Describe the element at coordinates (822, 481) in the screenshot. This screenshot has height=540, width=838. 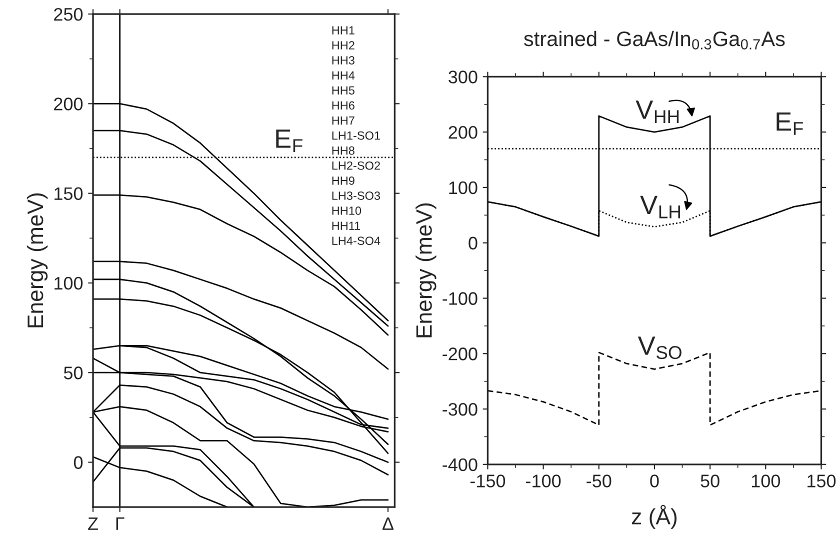
I see `x-tick-label: 150` at that location.